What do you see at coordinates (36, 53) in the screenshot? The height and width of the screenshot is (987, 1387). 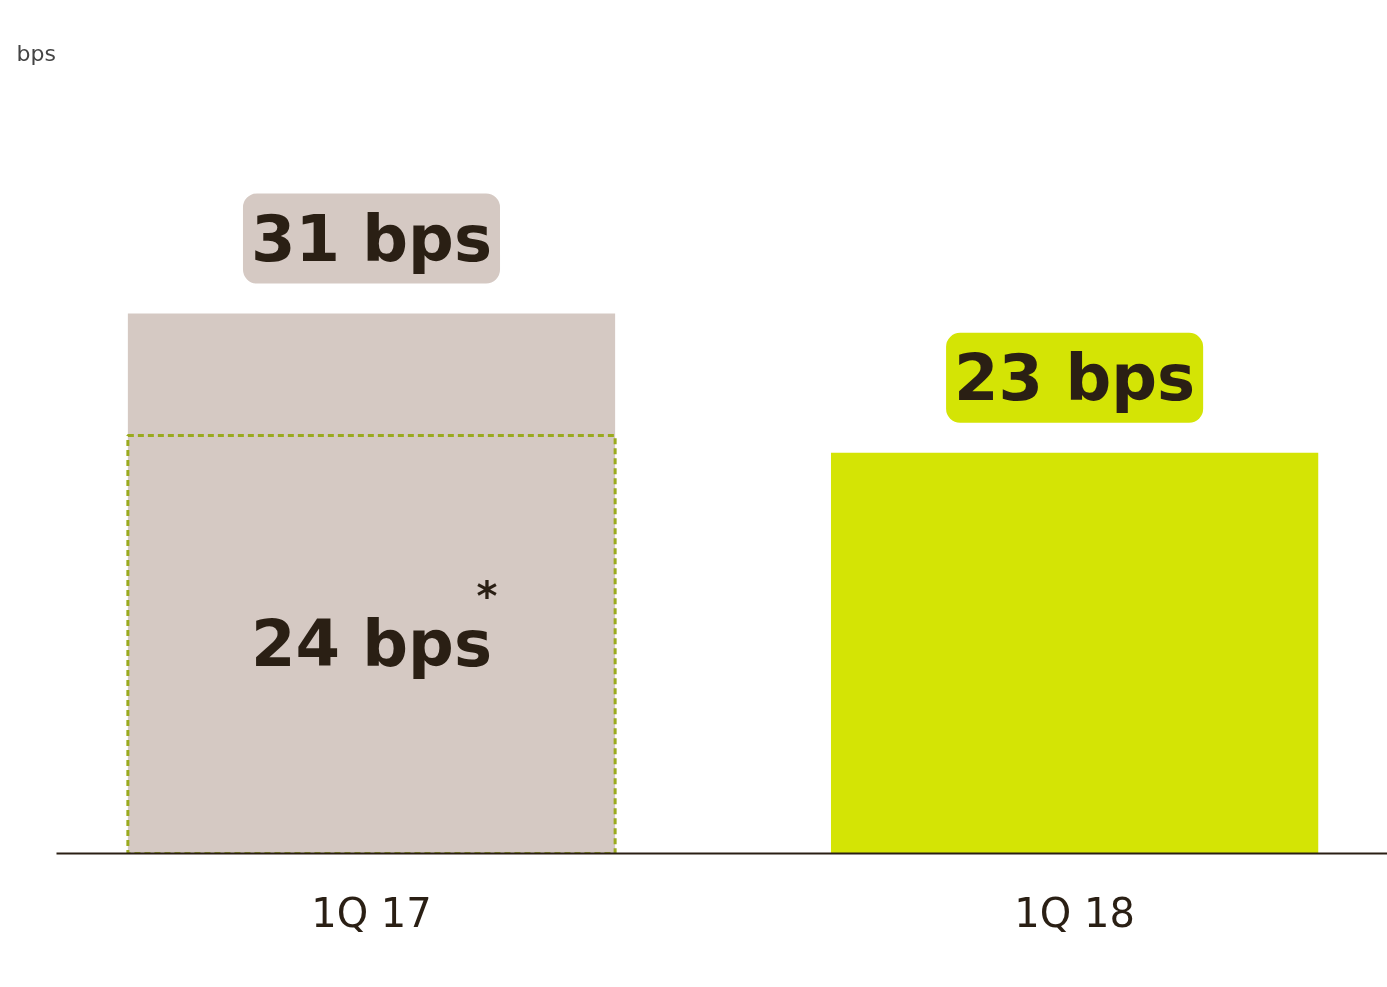 I see `text: bps` at bounding box center [36, 53].